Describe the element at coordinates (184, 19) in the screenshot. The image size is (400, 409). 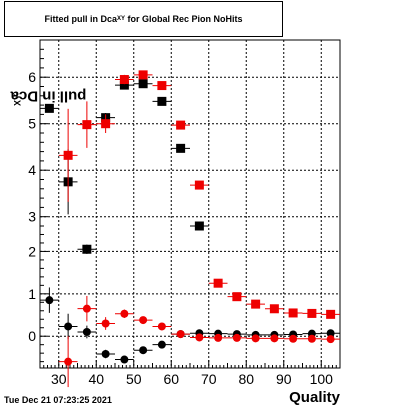
I see `title-rest: for Global Rec Pion NoHits` at that location.